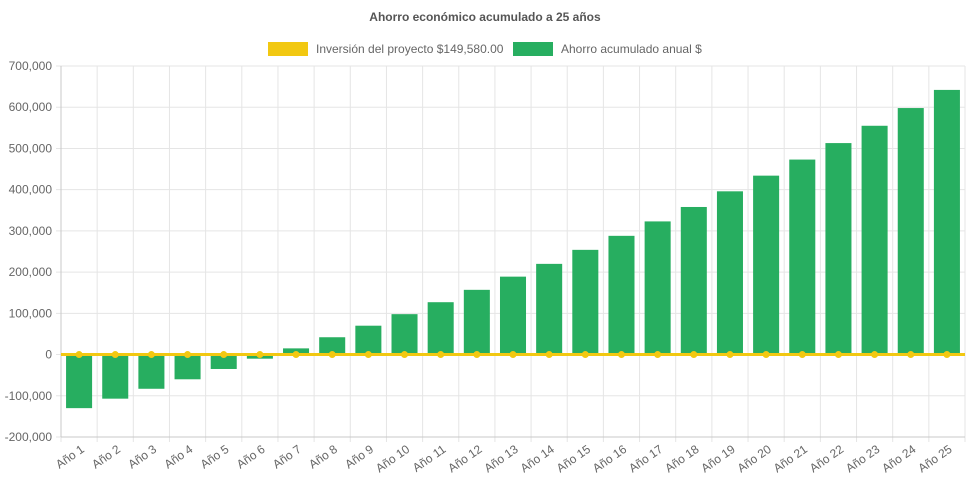 This screenshot has width=971, height=485. Describe the element at coordinates (826, 458) in the screenshot. I see `x-tick-label: Año 22` at that location.